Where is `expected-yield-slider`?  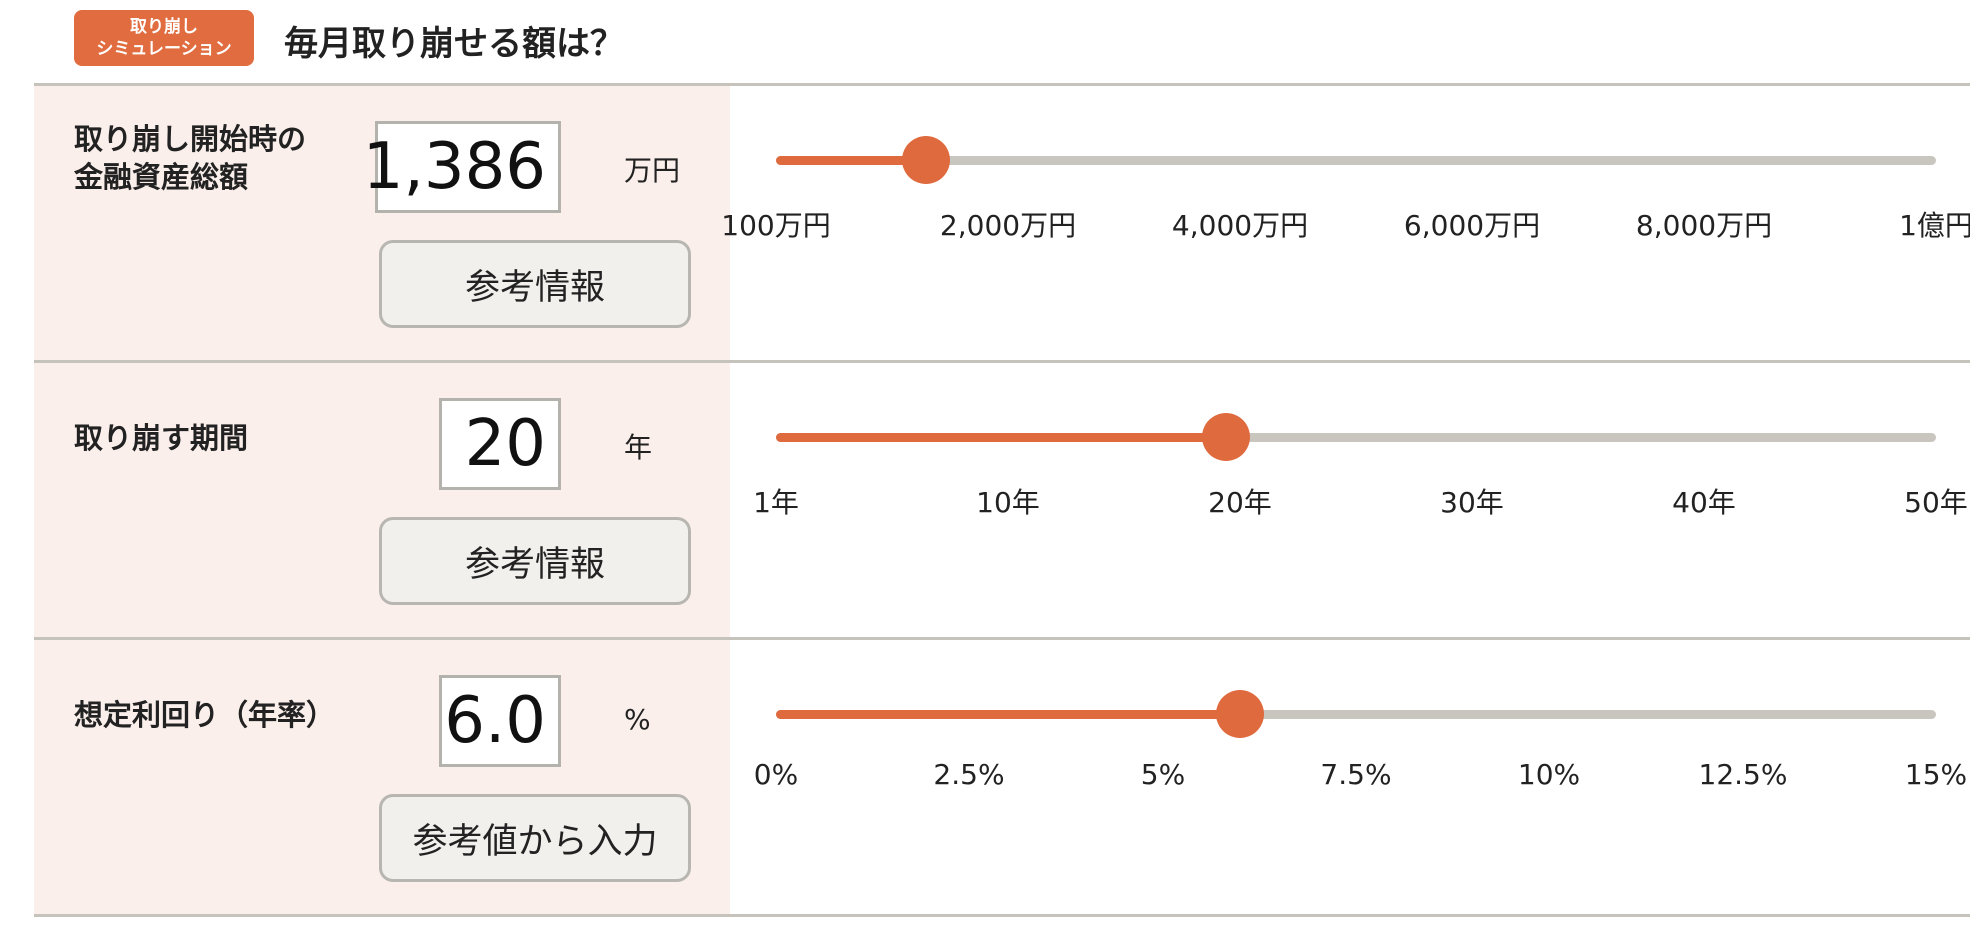 expected-yield-slider is located at coordinates (1356, 714).